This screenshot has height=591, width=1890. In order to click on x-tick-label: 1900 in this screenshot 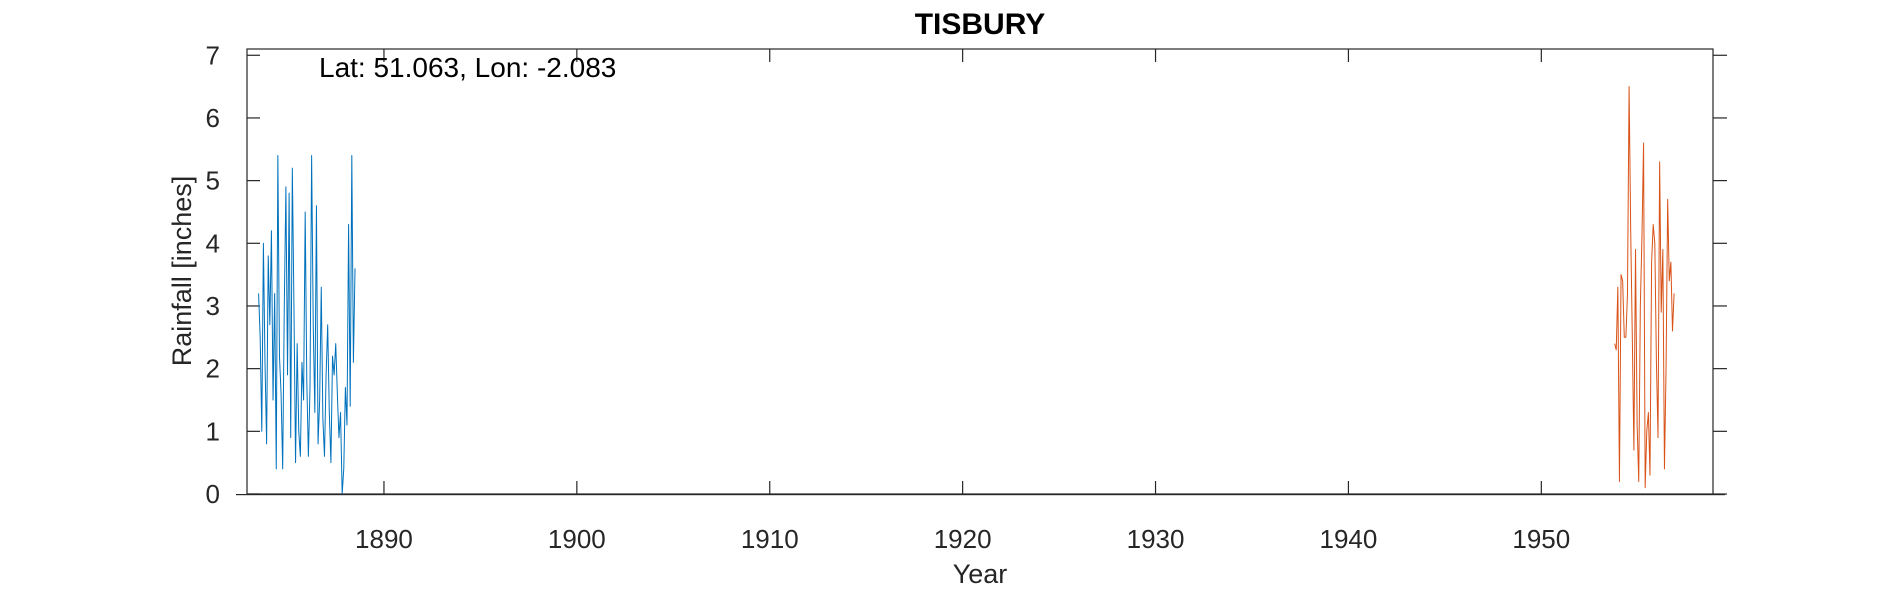, I will do `click(577, 539)`.